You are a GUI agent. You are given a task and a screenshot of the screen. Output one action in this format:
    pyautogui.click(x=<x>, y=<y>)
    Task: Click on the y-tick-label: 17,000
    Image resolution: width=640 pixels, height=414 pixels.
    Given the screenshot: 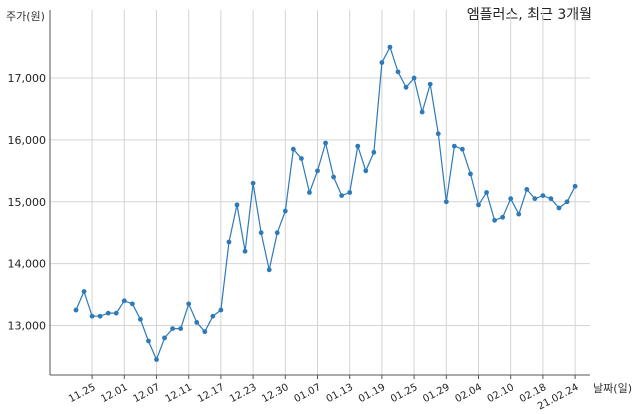 What is the action you would take?
    pyautogui.click(x=27, y=78)
    